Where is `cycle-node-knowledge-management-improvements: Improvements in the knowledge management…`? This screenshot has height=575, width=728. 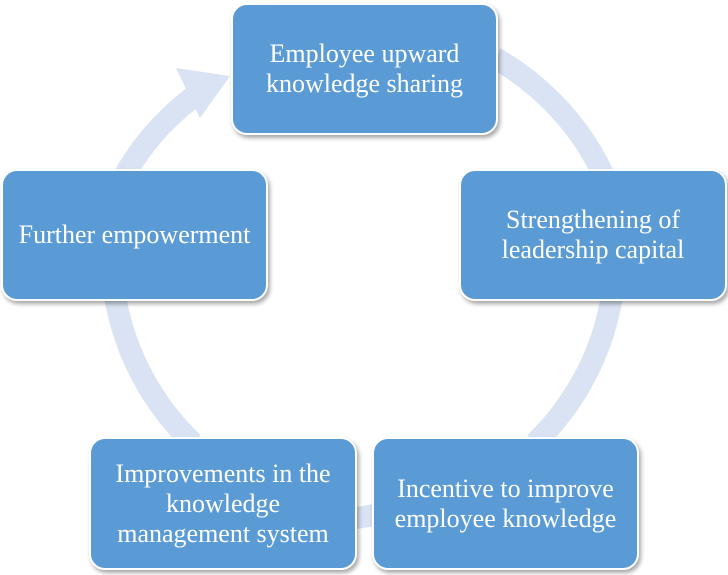
cycle-node-knowledge-management-improvements: Improvements in the knowledge management… is located at coordinates (223, 503).